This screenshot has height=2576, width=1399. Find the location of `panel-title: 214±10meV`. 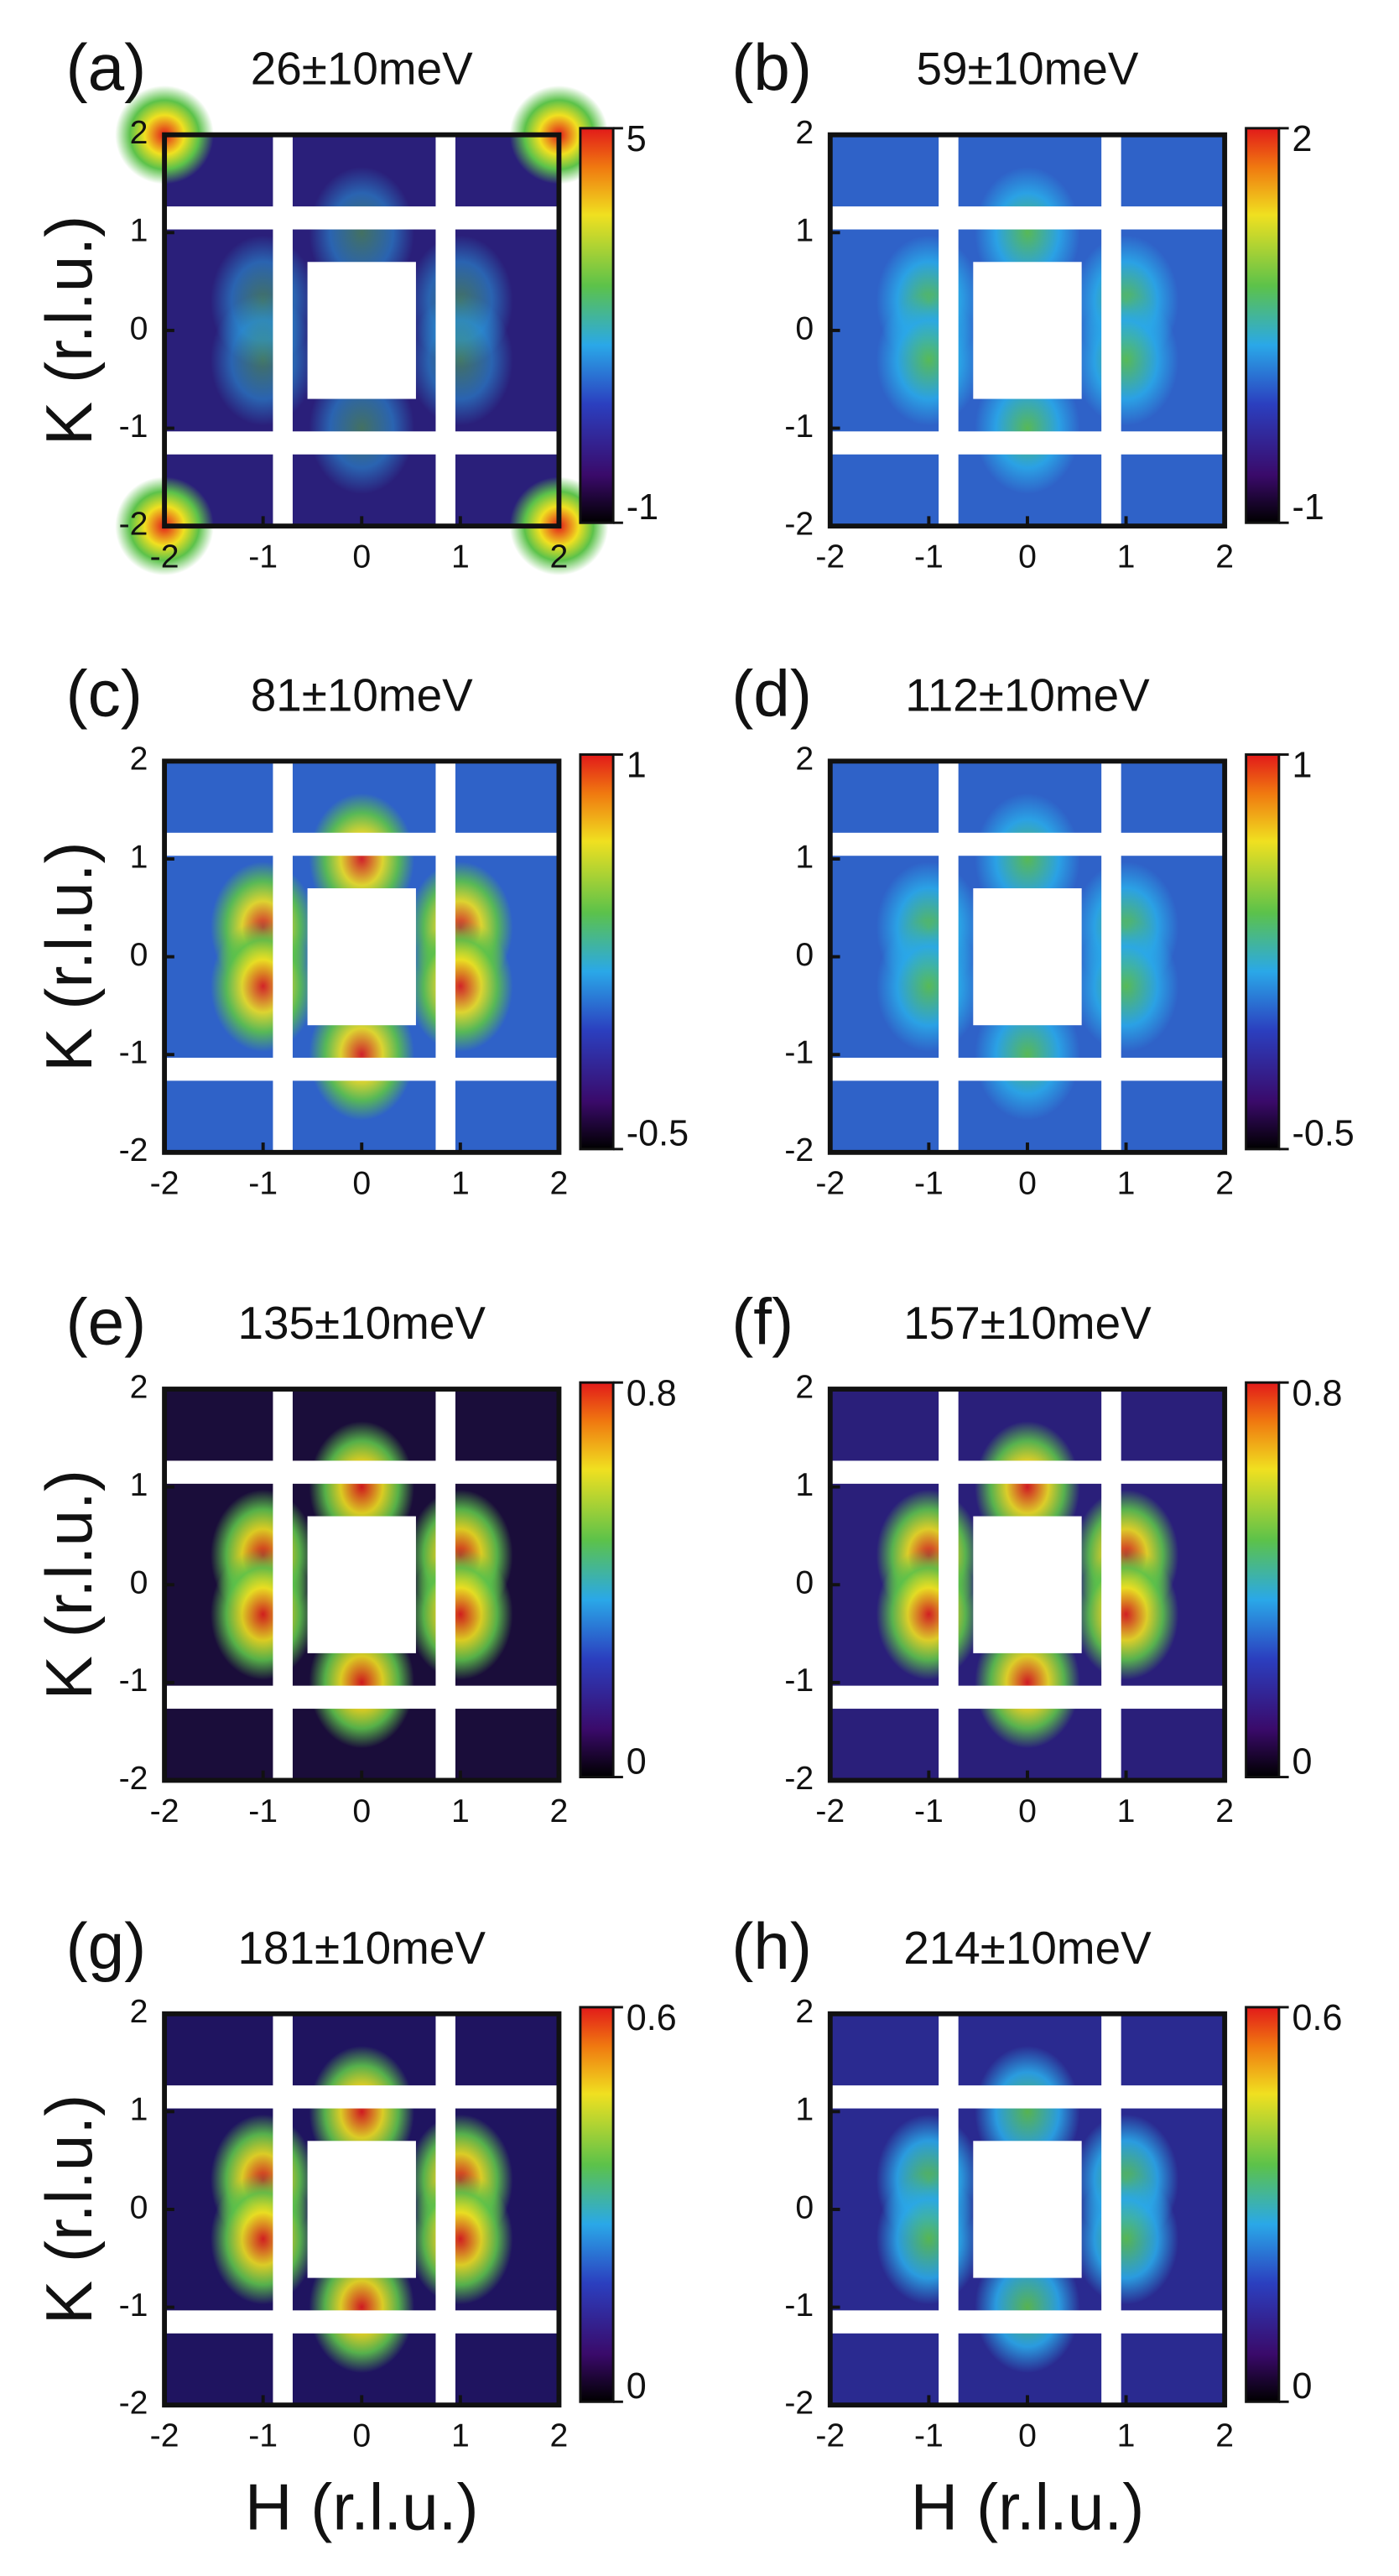

panel-title: 214±10meV is located at coordinates (1027, 1948).